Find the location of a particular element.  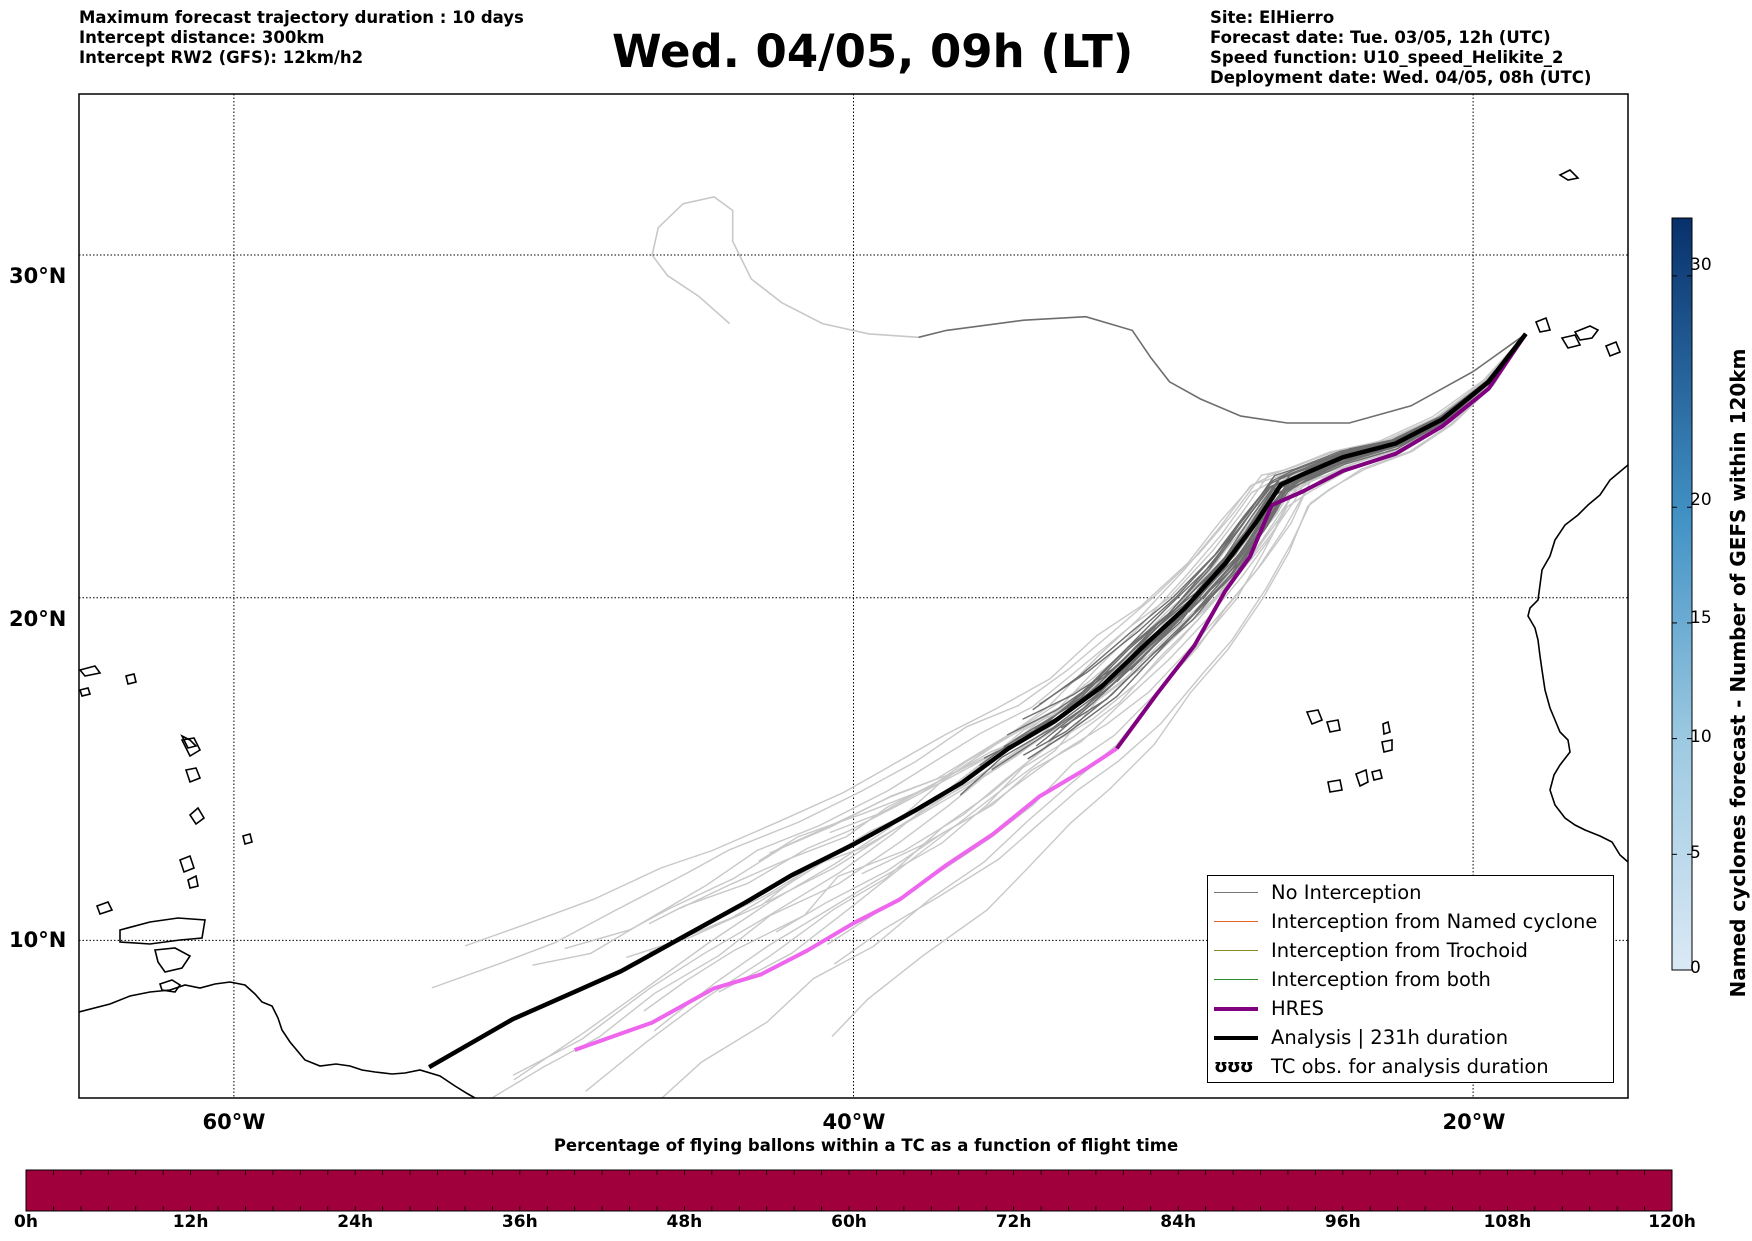

lat-label-20n: 20°N is located at coordinates (38, 619).